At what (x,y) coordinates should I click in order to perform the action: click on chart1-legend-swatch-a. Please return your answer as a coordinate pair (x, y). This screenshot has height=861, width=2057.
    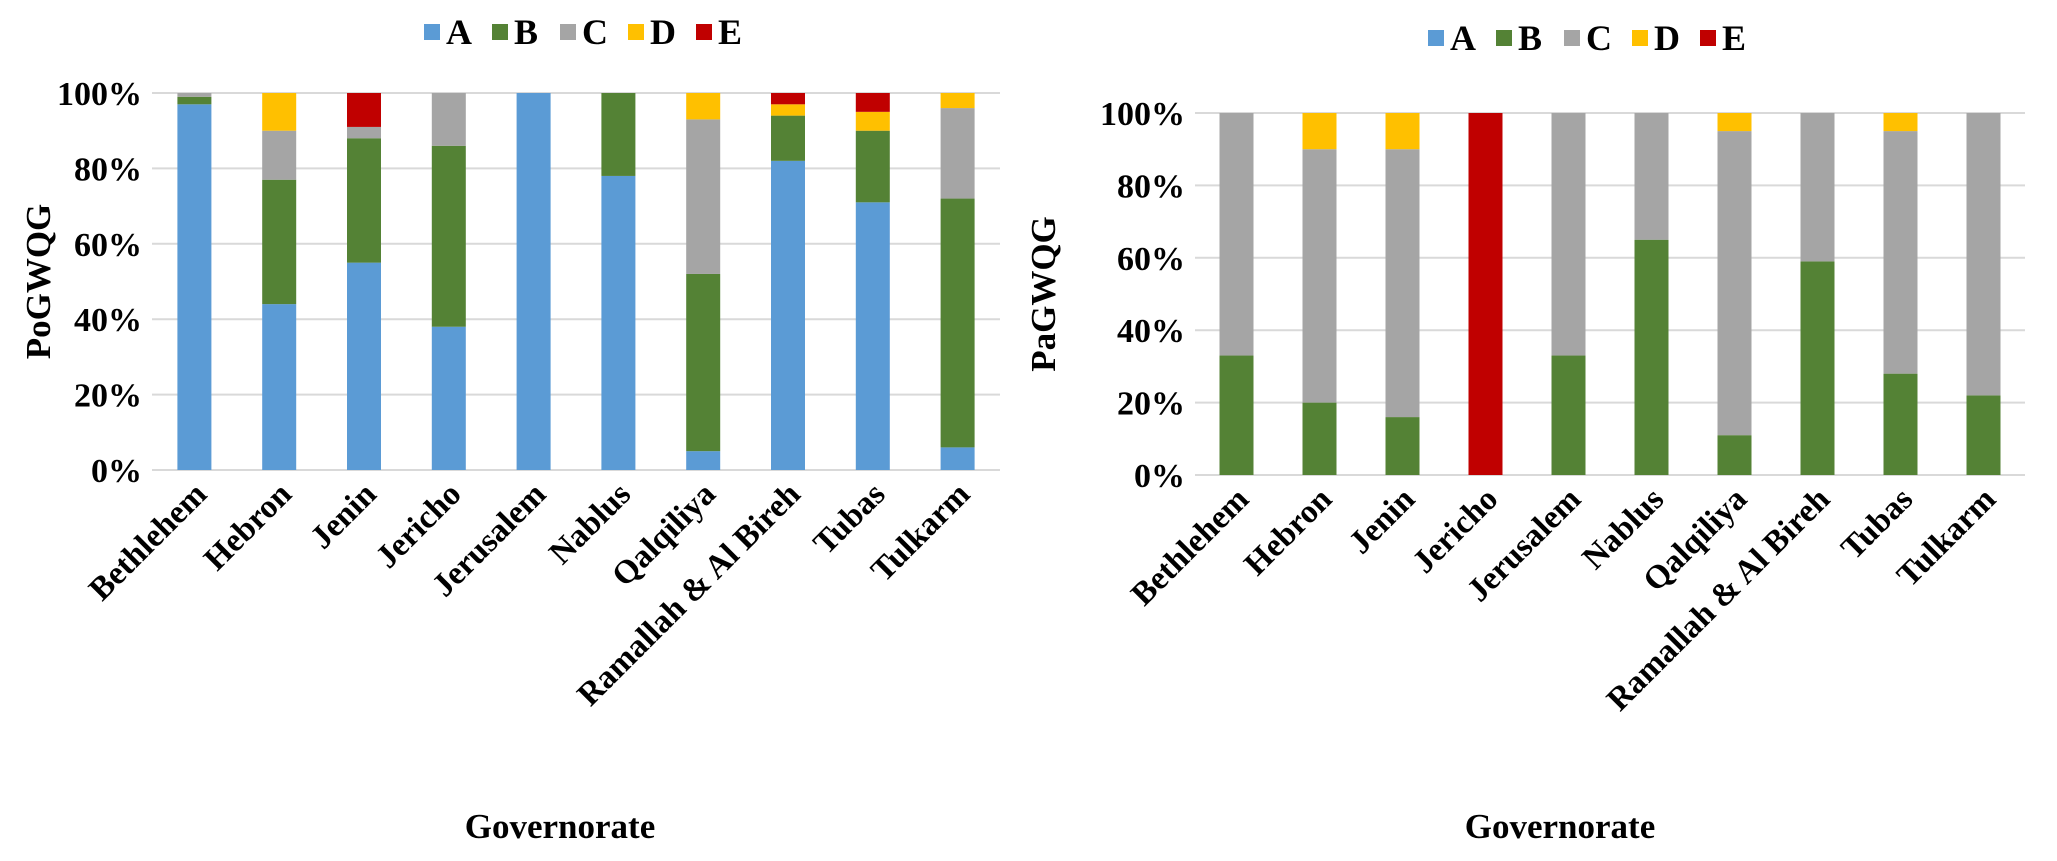
    Looking at the image, I should click on (432, 32).